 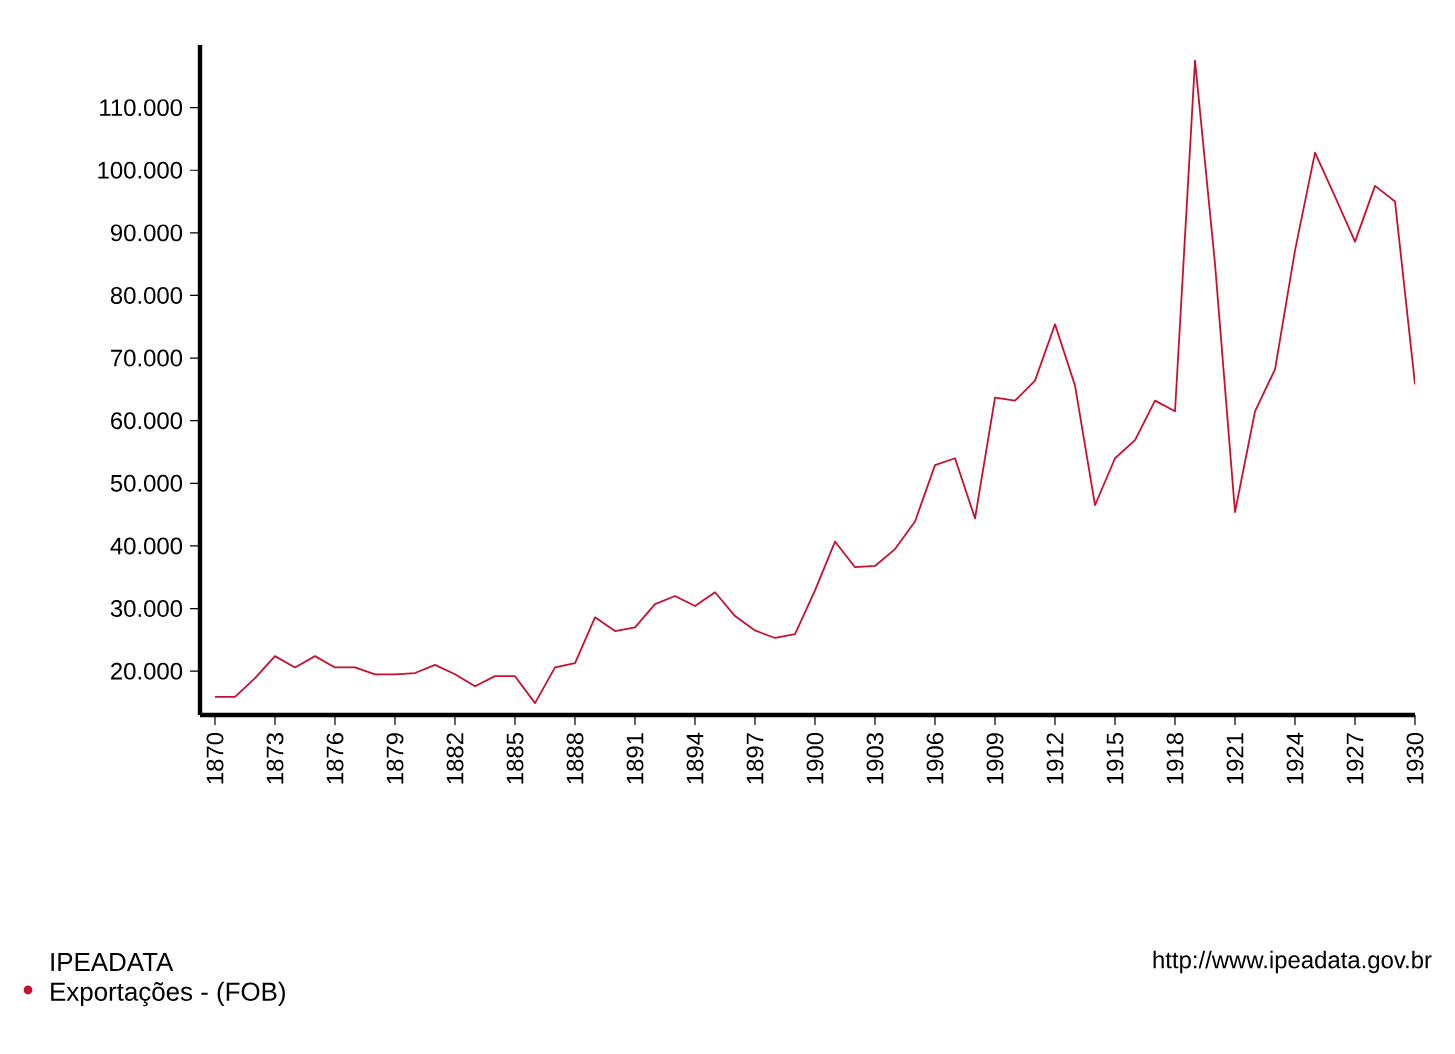 I want to click on y-tick-label: 60.000, so click(x=147, y=421).